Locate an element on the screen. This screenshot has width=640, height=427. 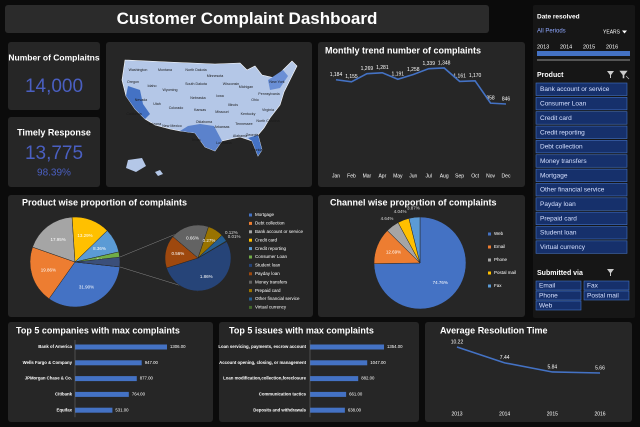
data-label: 877.00 is located at coordinates (147, 378).